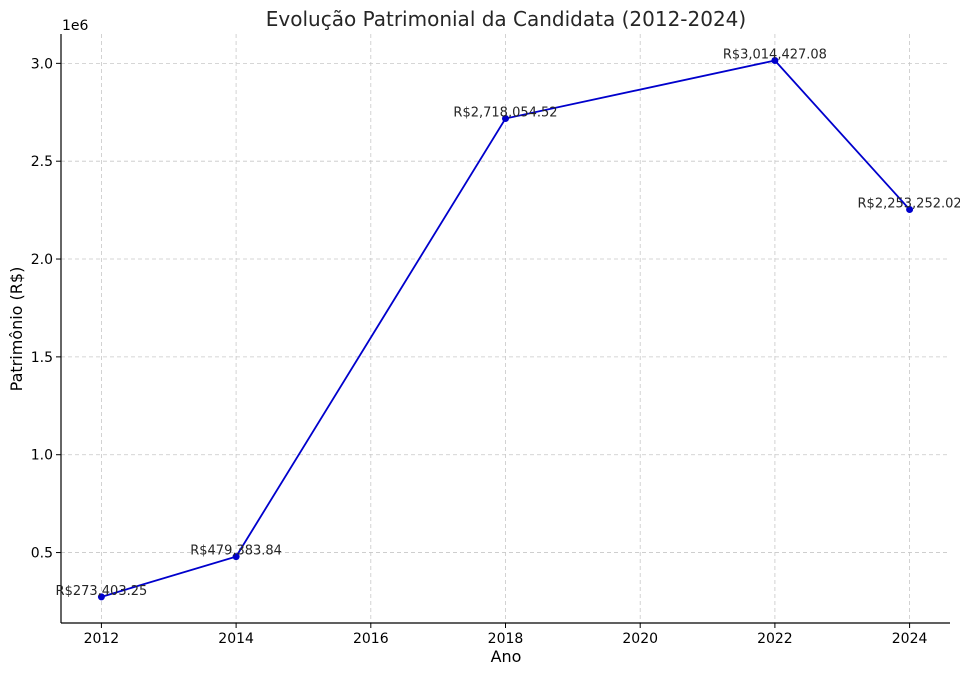 This screenshot has width=960, height=674. Describe the element at coordinates (102, 639) in the screenshot. I see `x-tick-label: 2012` at that location.